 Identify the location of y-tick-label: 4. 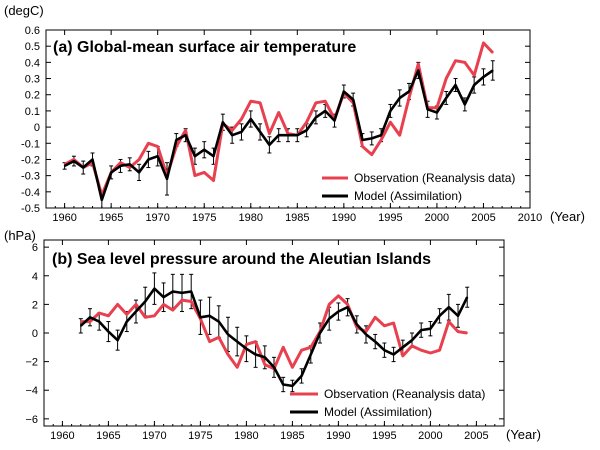
(35, 277).